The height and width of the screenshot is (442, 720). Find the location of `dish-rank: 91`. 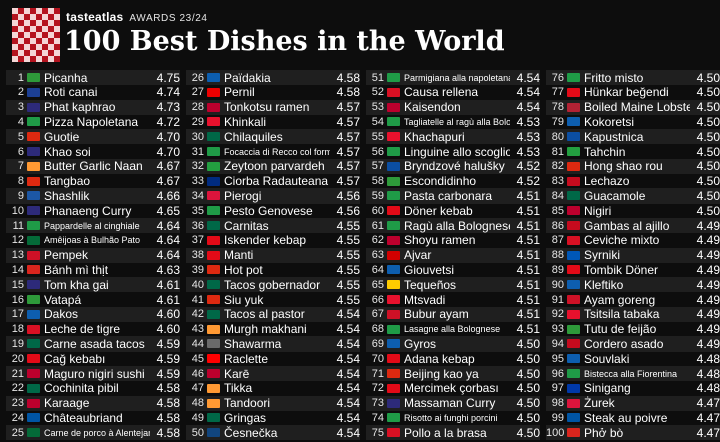

dish-rank: 91 is located at coordinates (557, 299).